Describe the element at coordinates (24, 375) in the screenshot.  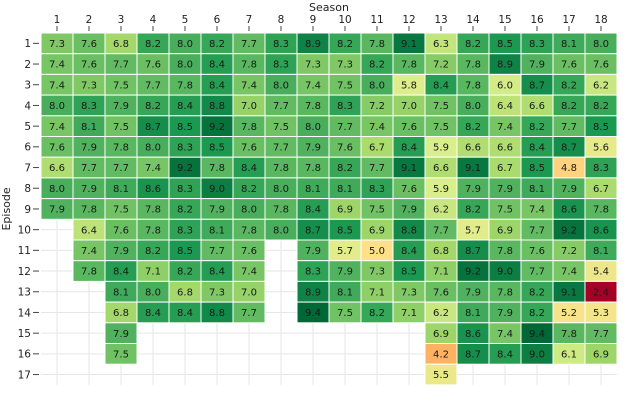
I see `y-tick-label: 17` at that location.